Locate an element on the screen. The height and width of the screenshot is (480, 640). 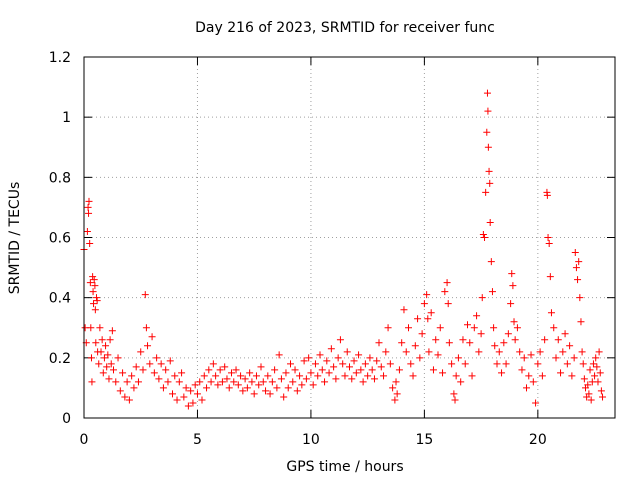
y-axis-label: SRMTID / TECUs is located at coordinates (15, 238).